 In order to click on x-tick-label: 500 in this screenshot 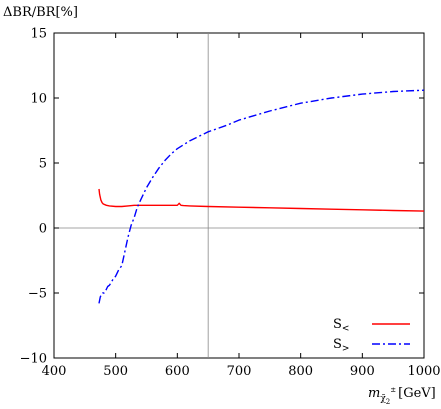, I will do `click(115, 371)`.